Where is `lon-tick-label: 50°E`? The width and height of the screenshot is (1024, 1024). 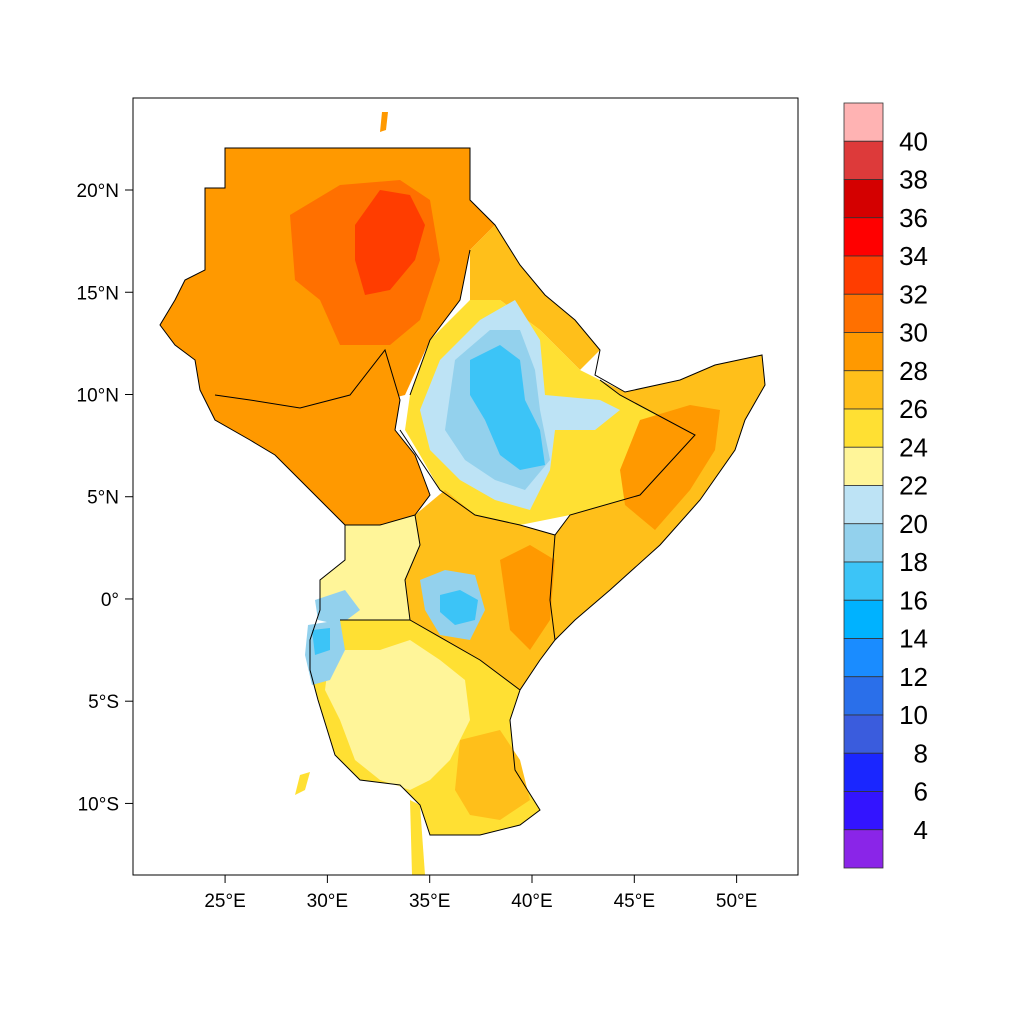
lon-tick-label: 50°E is located at coordinates (736, 901).